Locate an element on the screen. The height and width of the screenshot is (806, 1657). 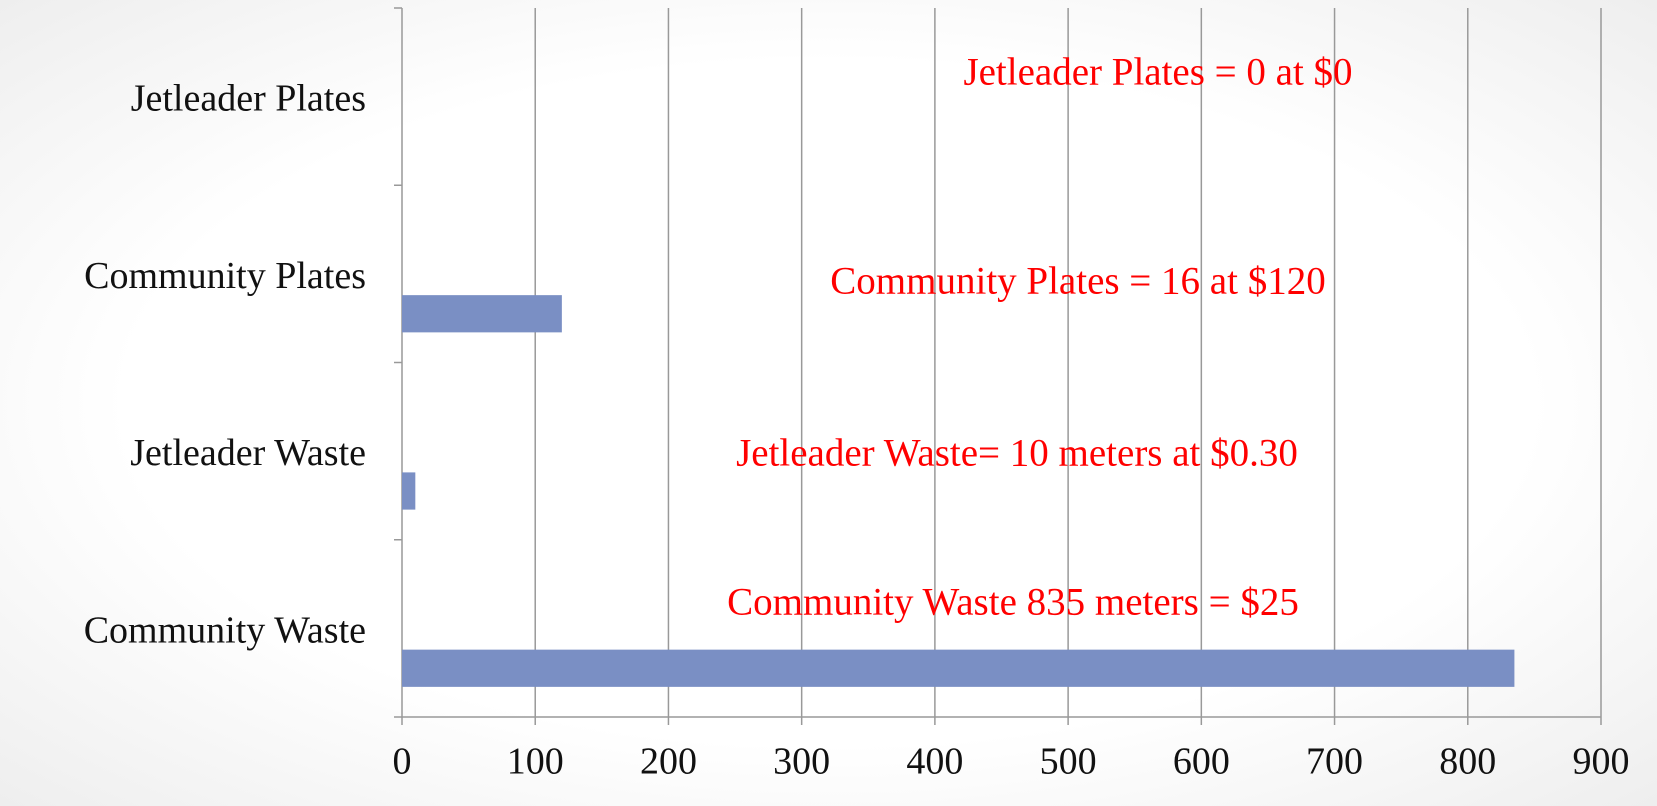
x-tick-label: 200 is located at coordinates (668, 762).